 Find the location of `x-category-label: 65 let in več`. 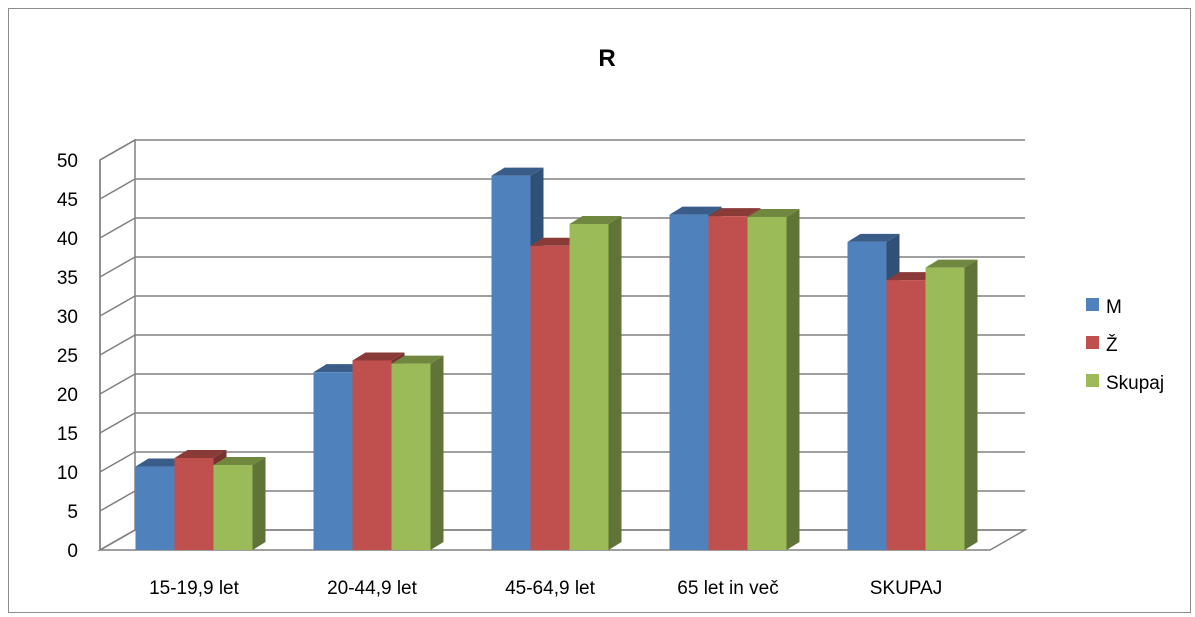

x-category-label: 65 let in več is located at coordinates (727, 588).